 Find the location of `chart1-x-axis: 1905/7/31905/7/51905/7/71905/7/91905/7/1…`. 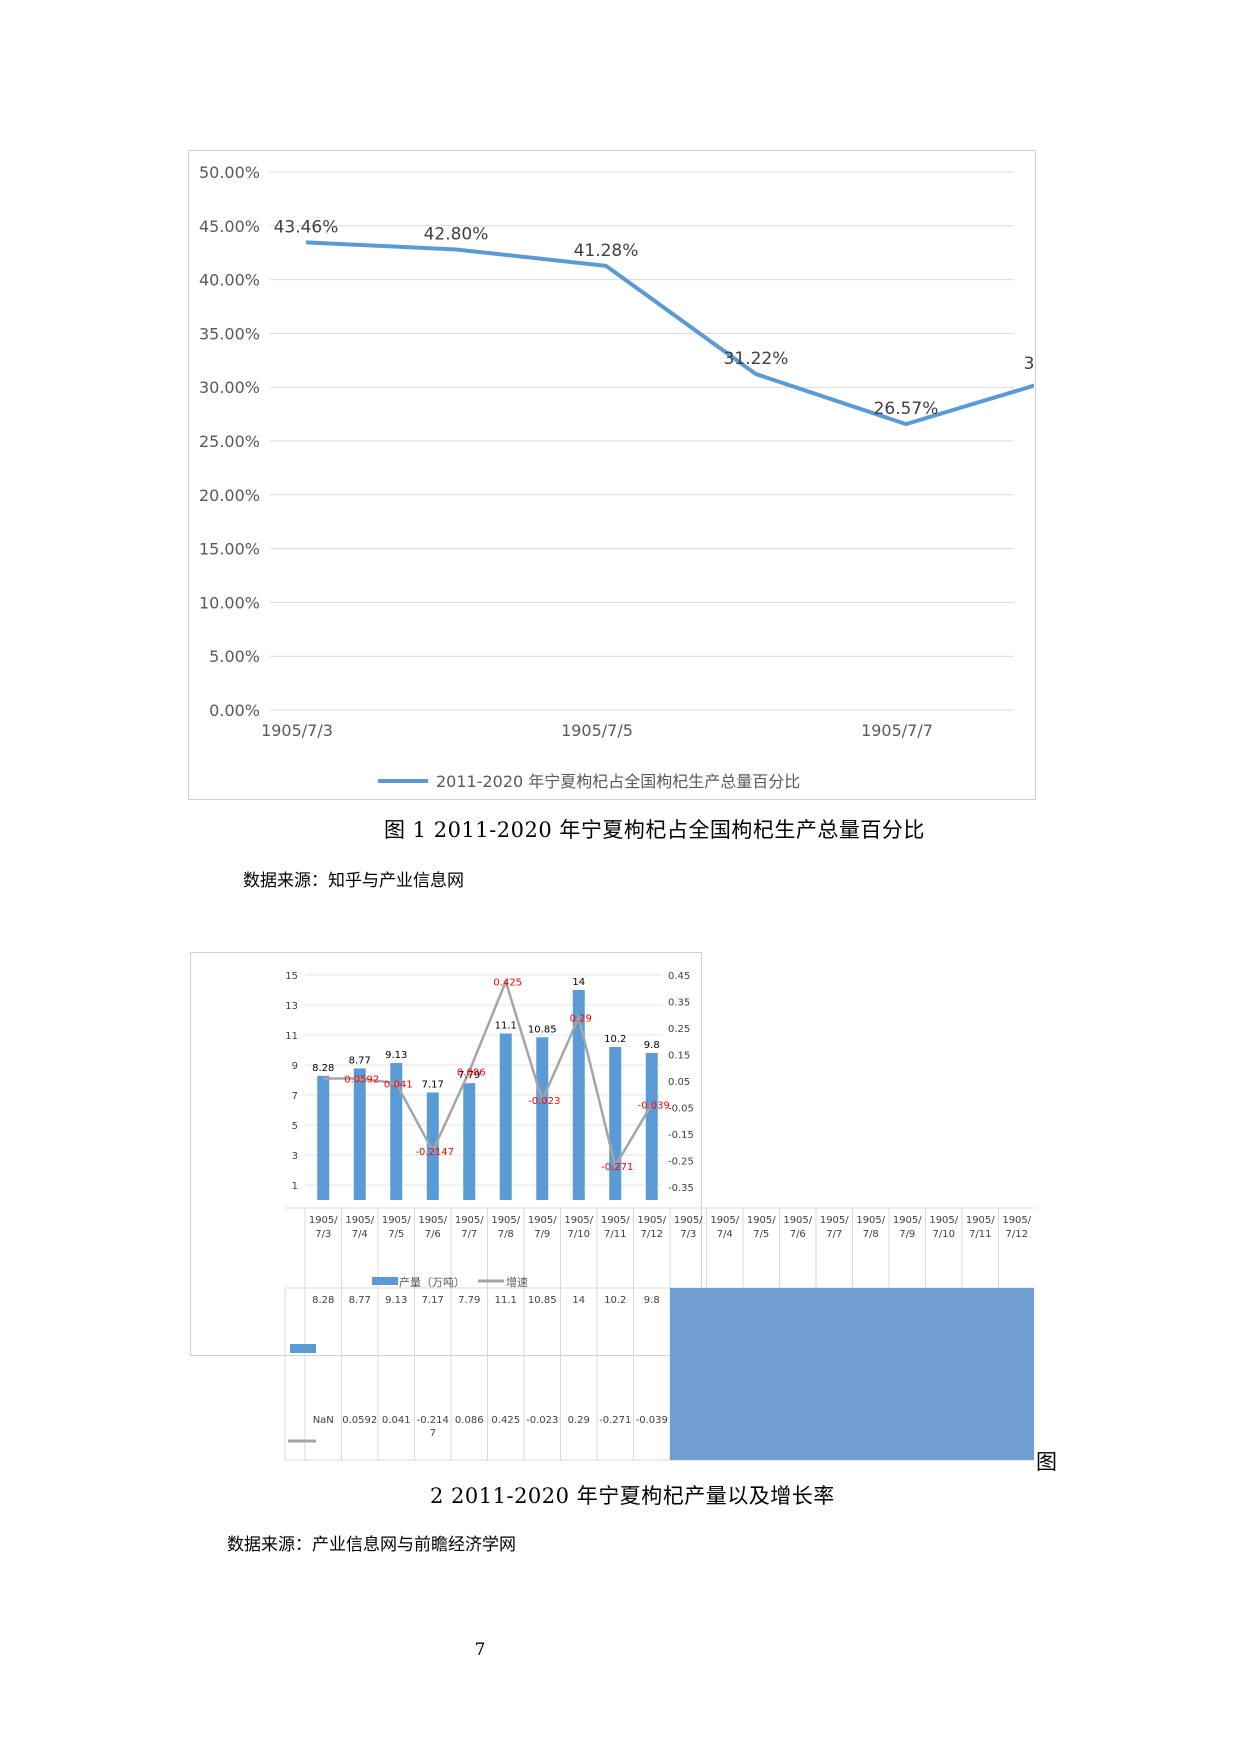

chart1-x-axis: 1905/7/31905/7/51905/7/71905/7/91905/7/1… is located at coordinates (597, 730).